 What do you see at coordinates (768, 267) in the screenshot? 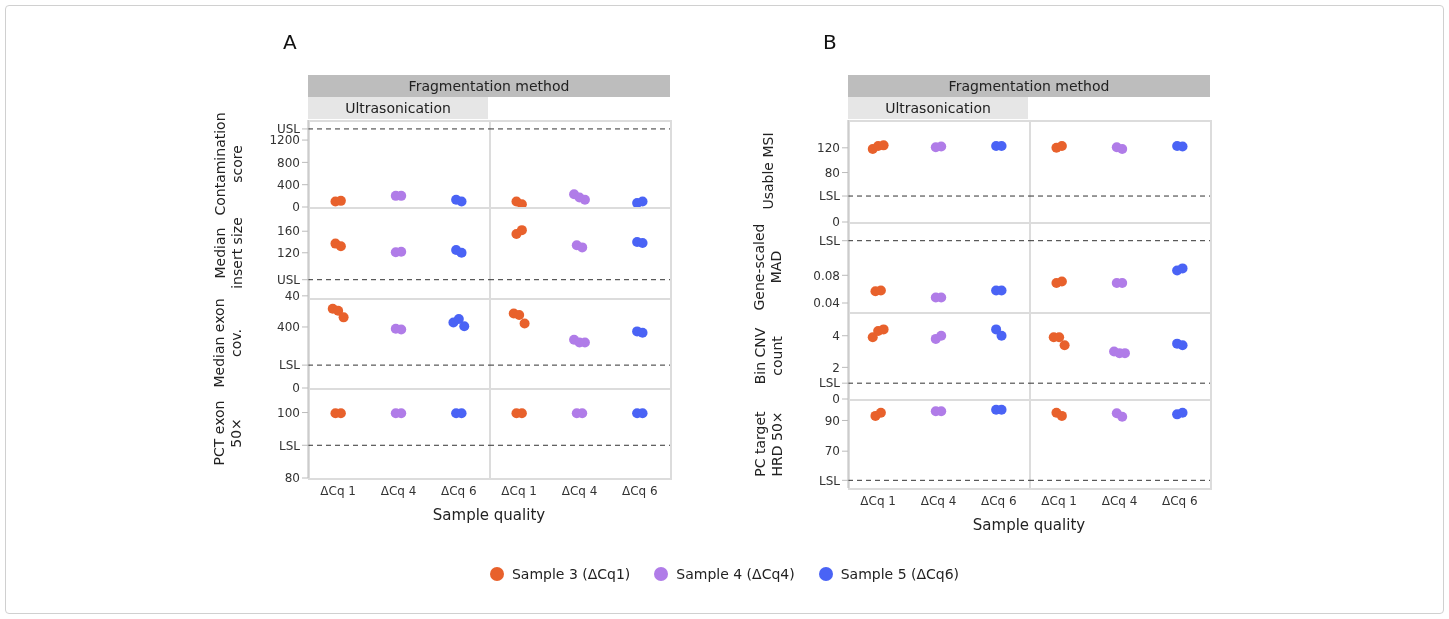
I see `y-axis-title: Gene-scaled MAD` at bounding box center [768, 267].